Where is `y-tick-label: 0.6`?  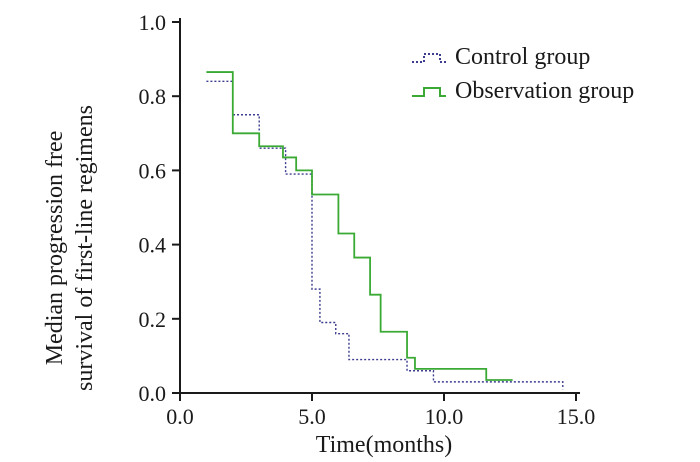
y-tick-label: 0.6 is located at coordinates (153, 170).